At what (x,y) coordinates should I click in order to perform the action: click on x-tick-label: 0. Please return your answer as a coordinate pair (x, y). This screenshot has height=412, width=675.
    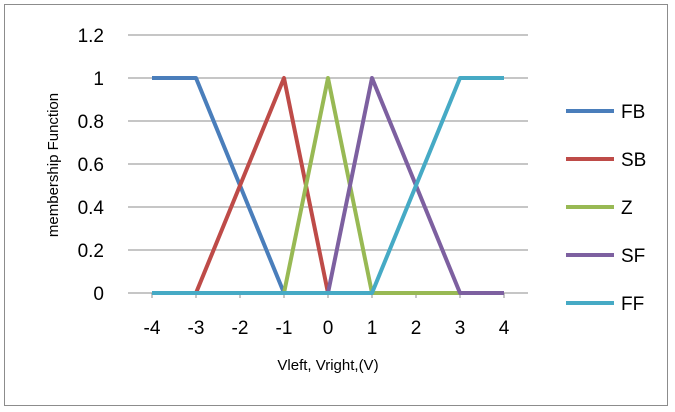
    Looking at the image, I should click on (328, 328).